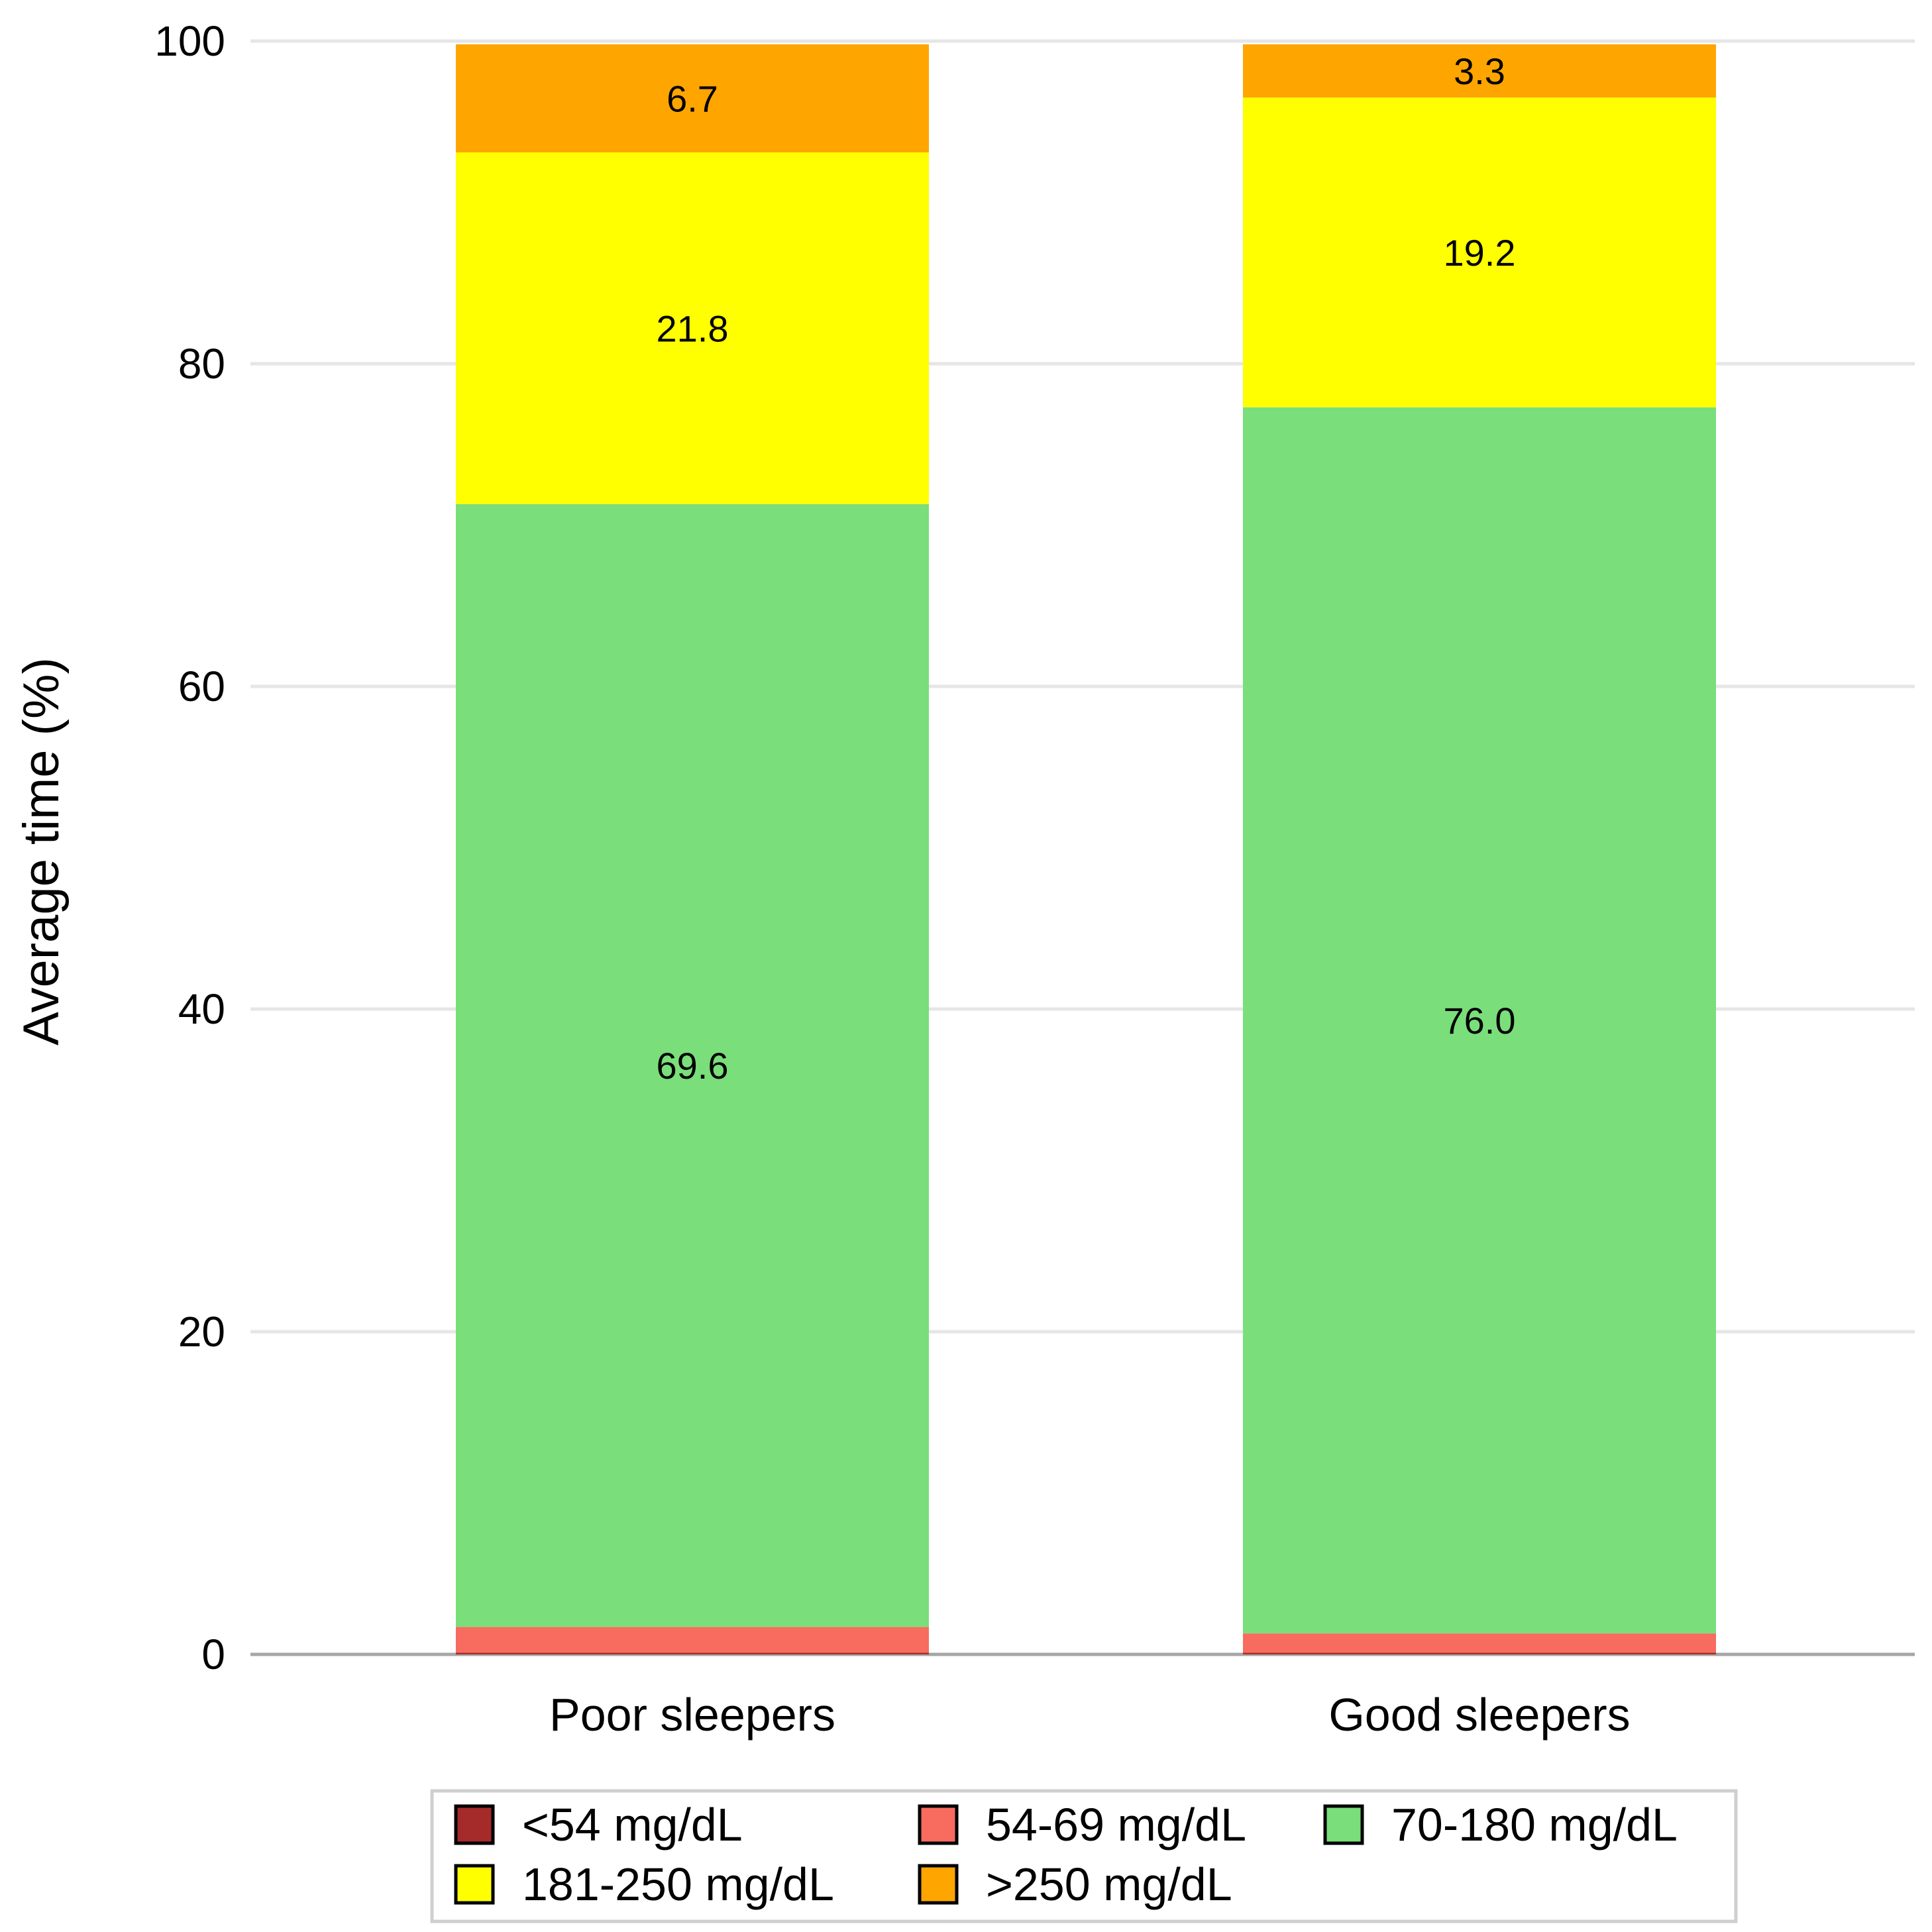 Image resolution: width=1932 pixels, height=1932 pixels. Describe the element at coordinates (1109, 1884) in the screenshot. I see `legend-label: >250 mg/dL` at that location.